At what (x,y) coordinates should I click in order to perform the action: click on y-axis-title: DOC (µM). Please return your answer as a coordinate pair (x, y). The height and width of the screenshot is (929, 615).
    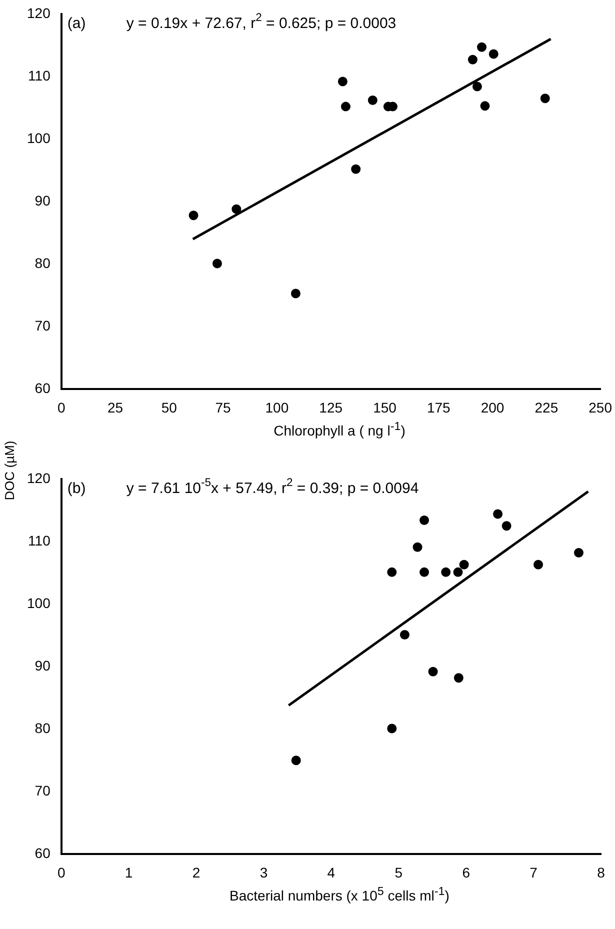
    Looking at the image, I should click on (10, 470).